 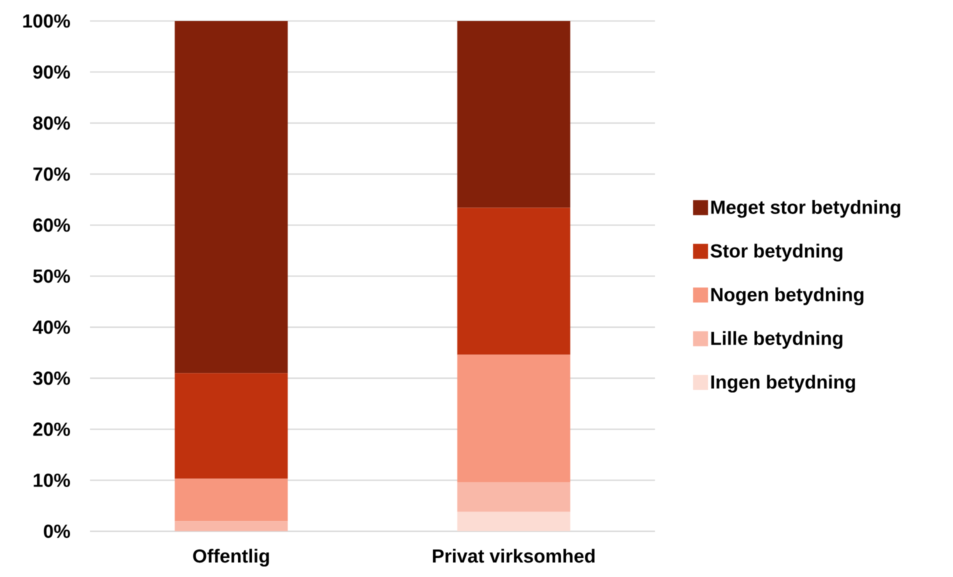 I want to click on y-tick-label: 70%, so click(x=51, y=174).